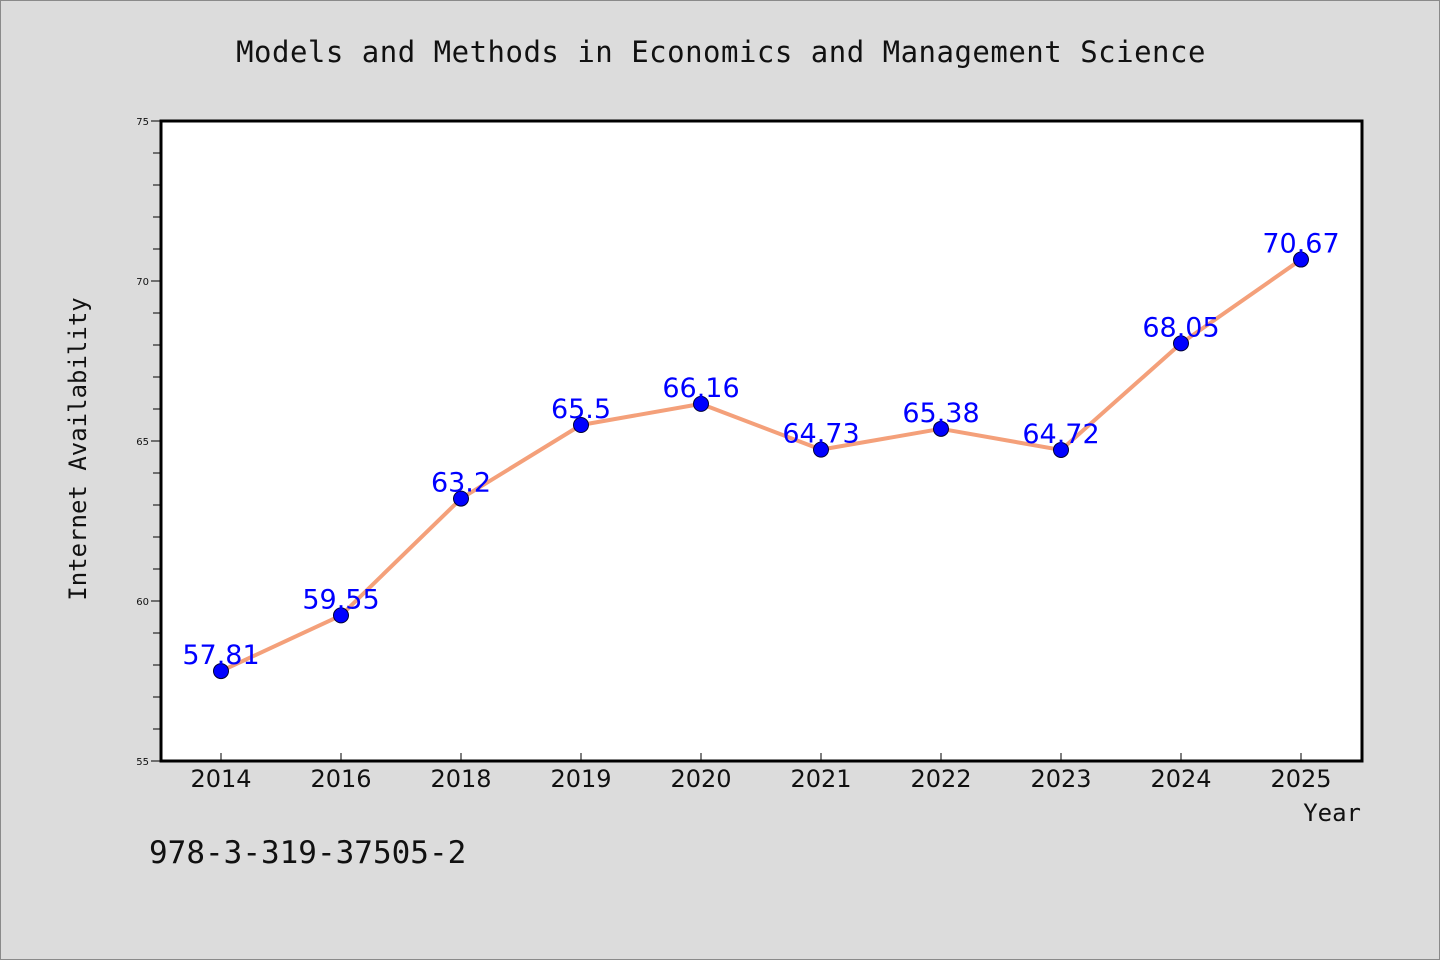 The width and height of the screenshot is (1440, 960). What do you see at coordinates (581, 409) in the screenshot?
I see `data-label: 65.5` at bounding box center [581, 409].